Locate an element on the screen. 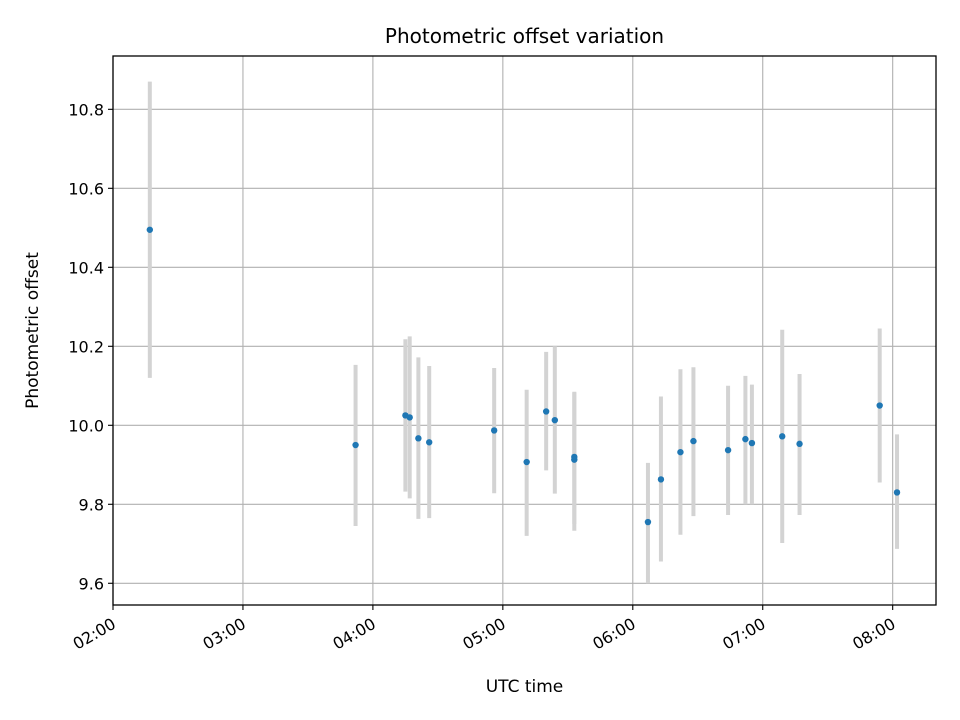 The image size is (960, 720). y-tick-label: 10.2 is located at coordinates (86, 346).